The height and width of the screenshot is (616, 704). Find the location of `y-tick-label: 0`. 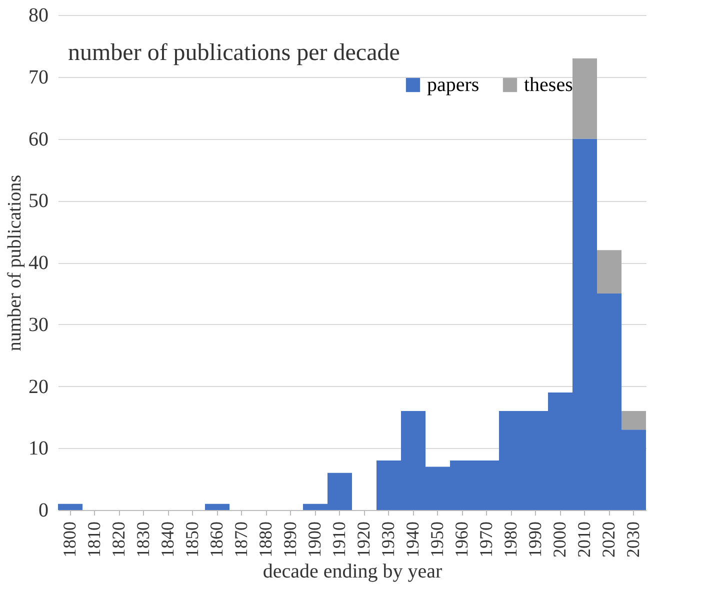

y-tick-label: 0 is located at coordinates (43, 511).